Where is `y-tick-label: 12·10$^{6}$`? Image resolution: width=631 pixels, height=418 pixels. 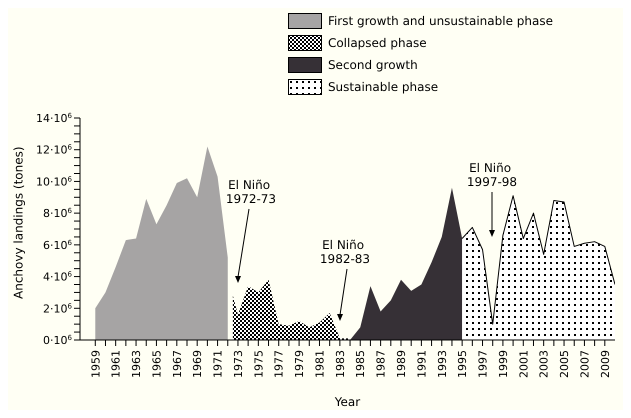 y-tick-label: 12·10$^{6}$ is located at coordinates (54, 150).